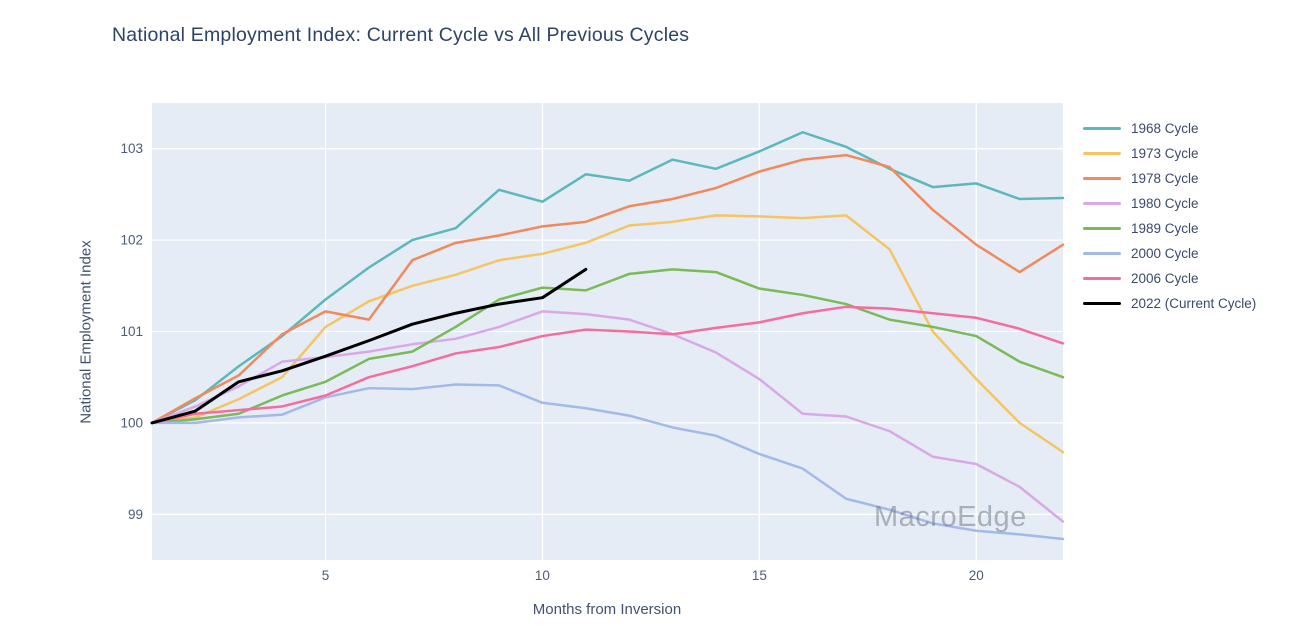 The height and width of the screenshot is (631, 1312). Describe the element at coordinates (135, 514) in the screenshot. I see `y-tick-label: 99` at that location.